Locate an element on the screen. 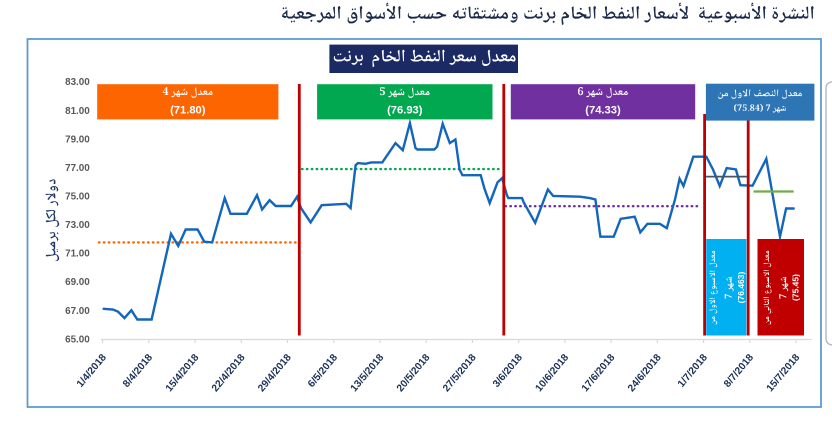 This screenshot has width=832, height=427. svg-text: (71.80) is located at coordinates (188, 110).